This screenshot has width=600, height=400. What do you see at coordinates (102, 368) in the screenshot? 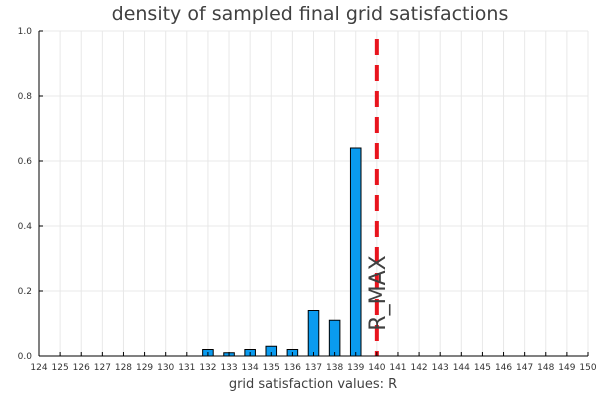
I see `x-tick-label: 127` at bounding box center [102, 368].